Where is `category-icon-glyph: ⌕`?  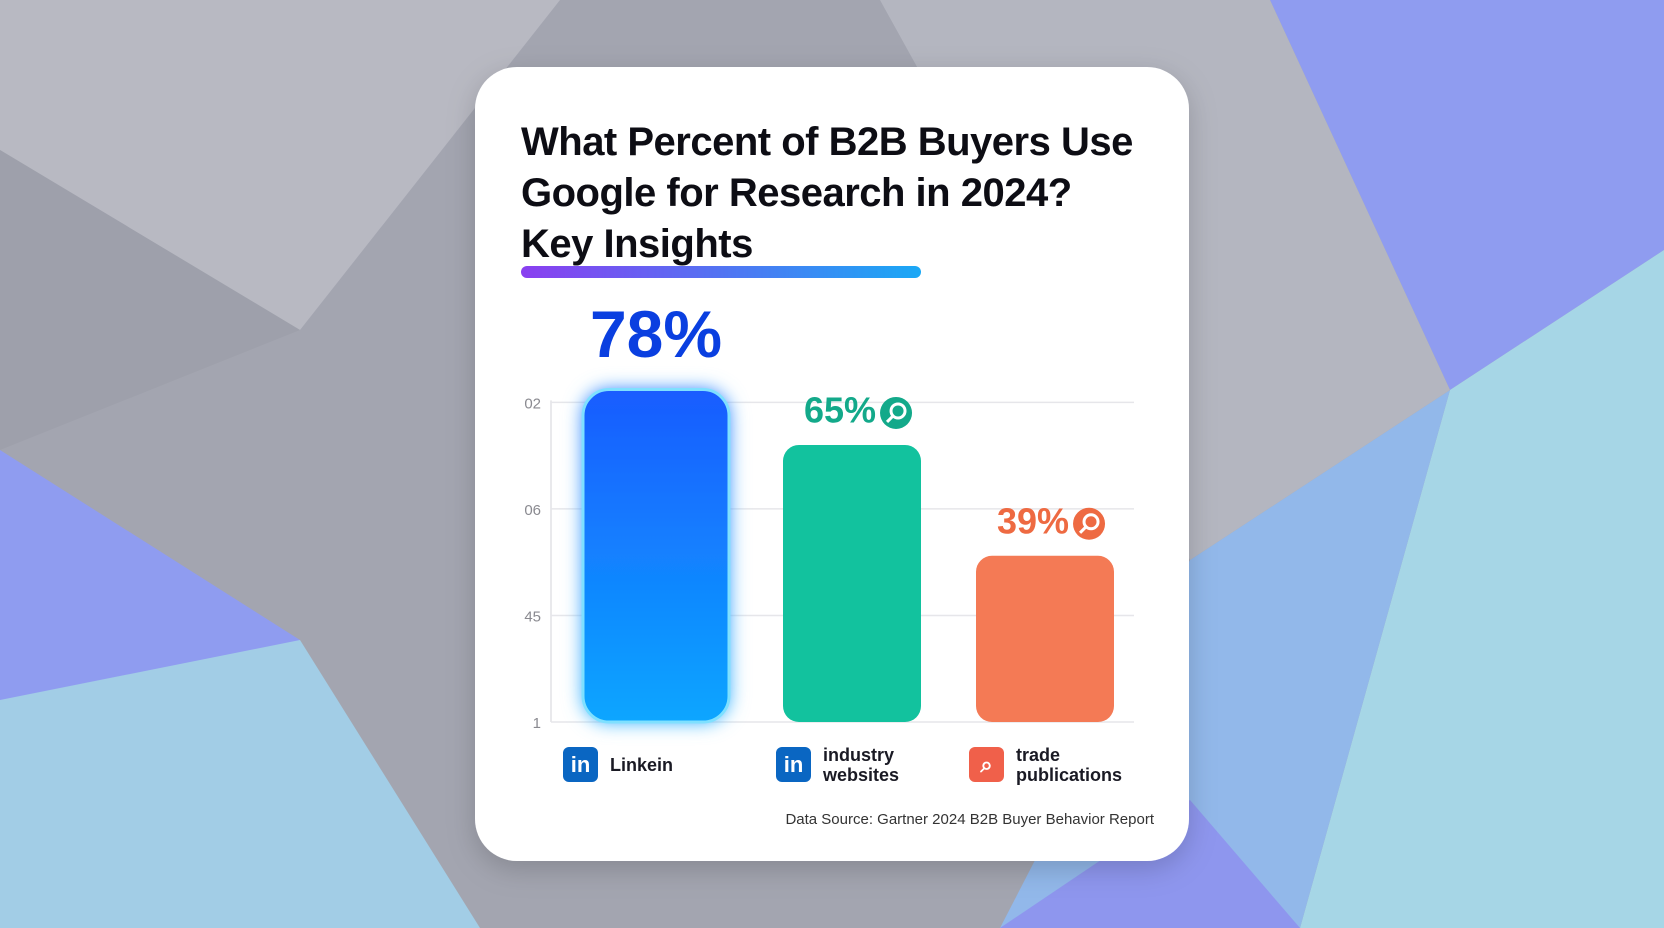 category-icon-glyph: ⌕ is located at coordinates (985, 764).